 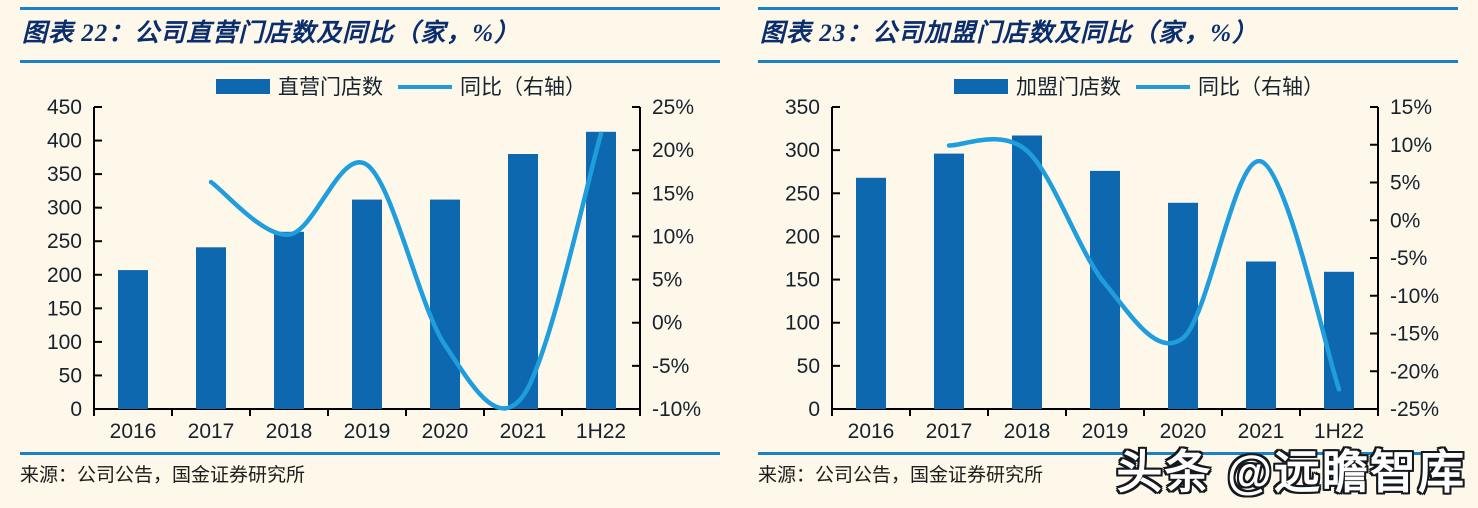 I want to click on right-axis-label: -20%, so click(x=1414, y=371).